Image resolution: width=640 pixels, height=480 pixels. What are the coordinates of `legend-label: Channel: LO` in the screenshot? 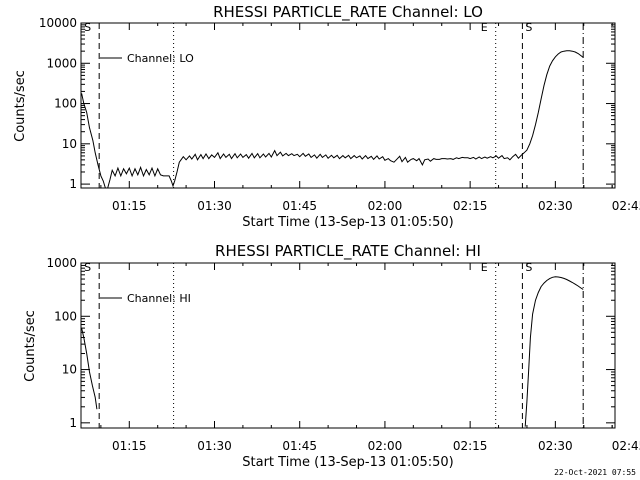 It's located at (160, 58).